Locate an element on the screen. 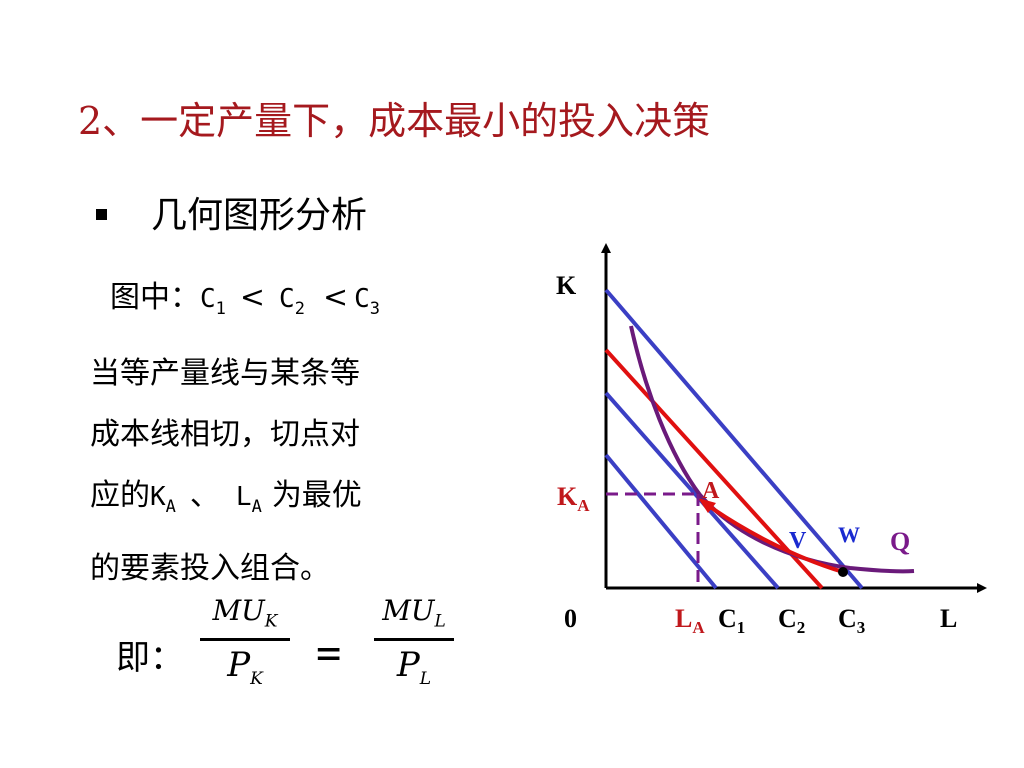 Image resolution: width=1024 pixels, height=768 pixels. movement-arrow-curve is located at coordinates (774, 538).